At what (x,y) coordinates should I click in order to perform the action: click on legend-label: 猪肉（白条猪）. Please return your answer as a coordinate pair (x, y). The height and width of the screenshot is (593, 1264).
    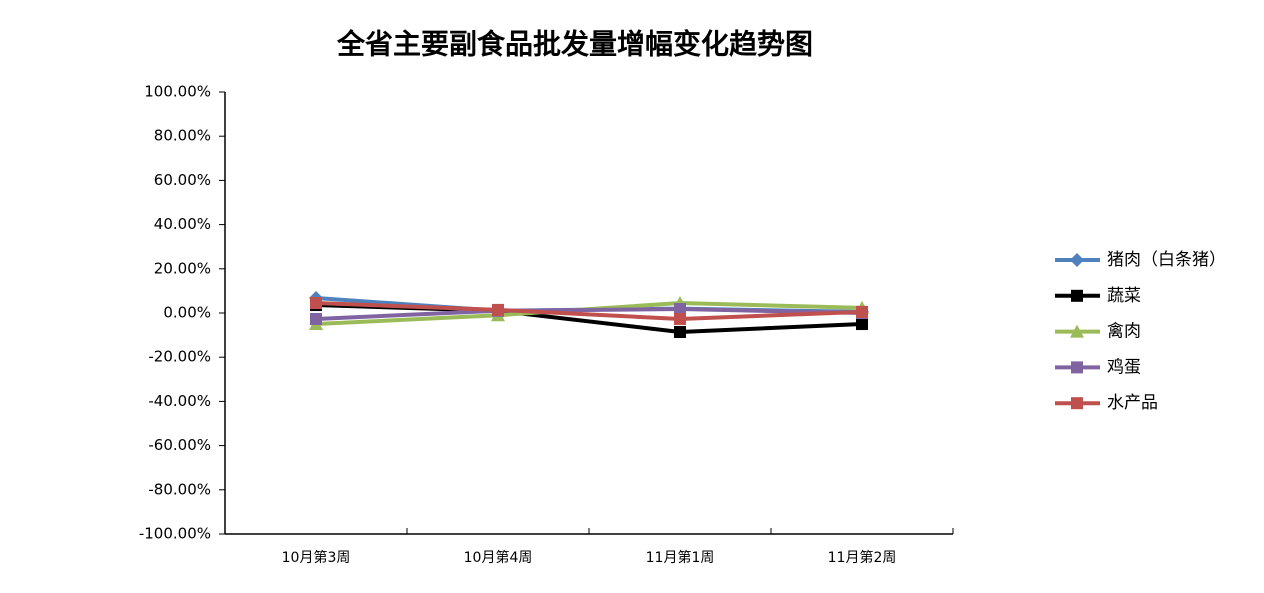
    Looking at the image, I should click on (1166, 260).